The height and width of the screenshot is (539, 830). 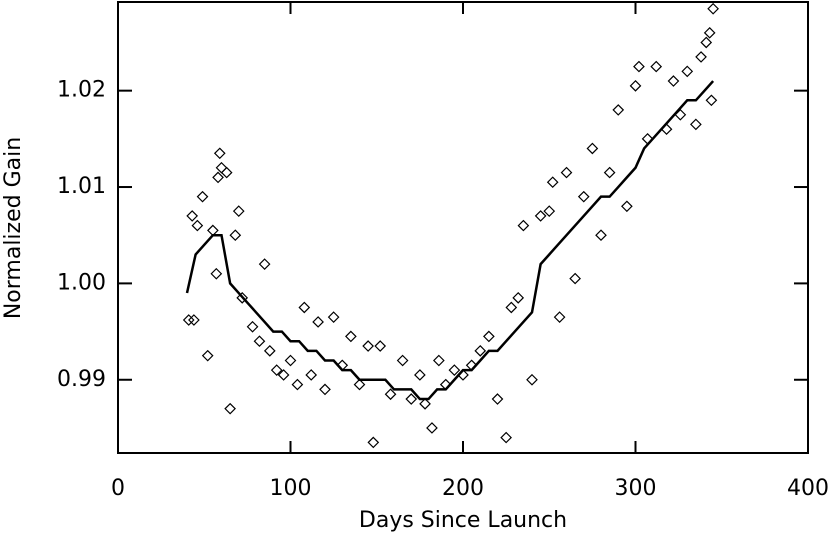 What do you see at coordinates (118, 488) in the screenshot?
I see `x-tick-label: 0` at bounding box center [118, 488].